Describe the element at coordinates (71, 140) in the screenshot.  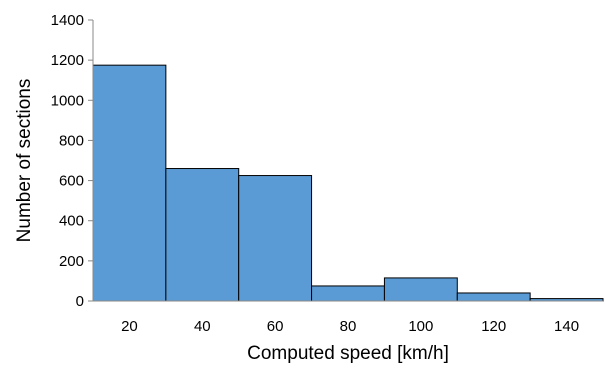
I see `y-tick-label: 800` at that location.